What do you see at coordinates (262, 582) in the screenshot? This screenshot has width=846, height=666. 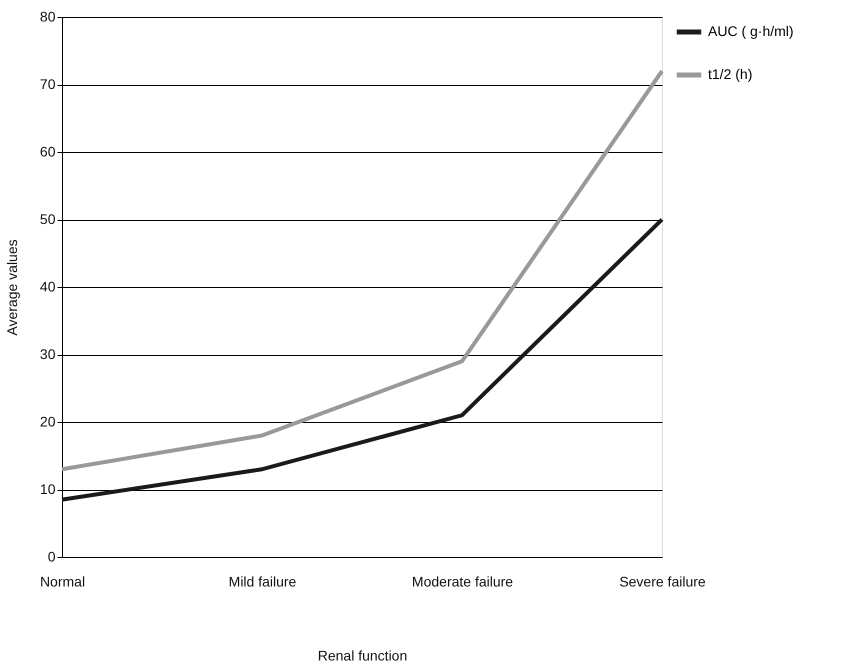 I see `x-tick-label: Mild failure` at bounding box center [262, 582].